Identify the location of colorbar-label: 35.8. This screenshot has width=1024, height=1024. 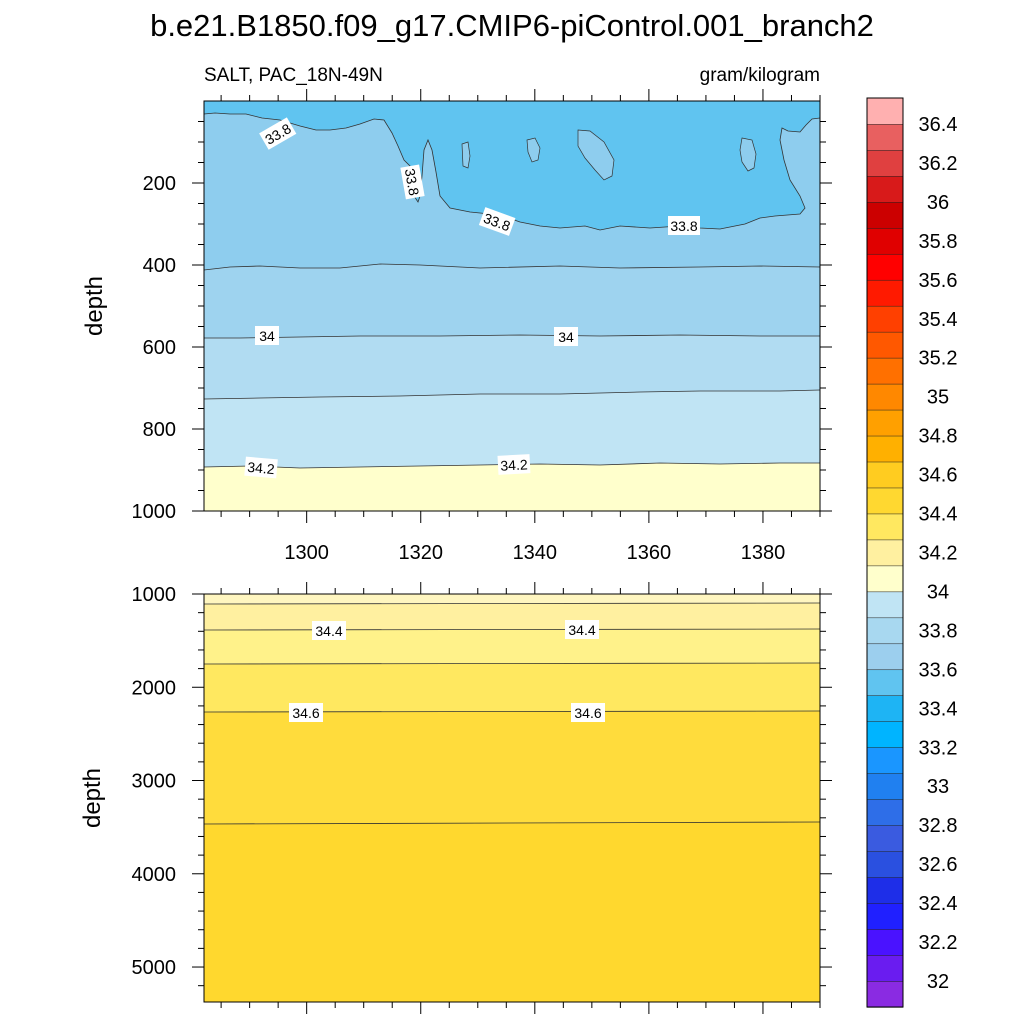
(938, 242).